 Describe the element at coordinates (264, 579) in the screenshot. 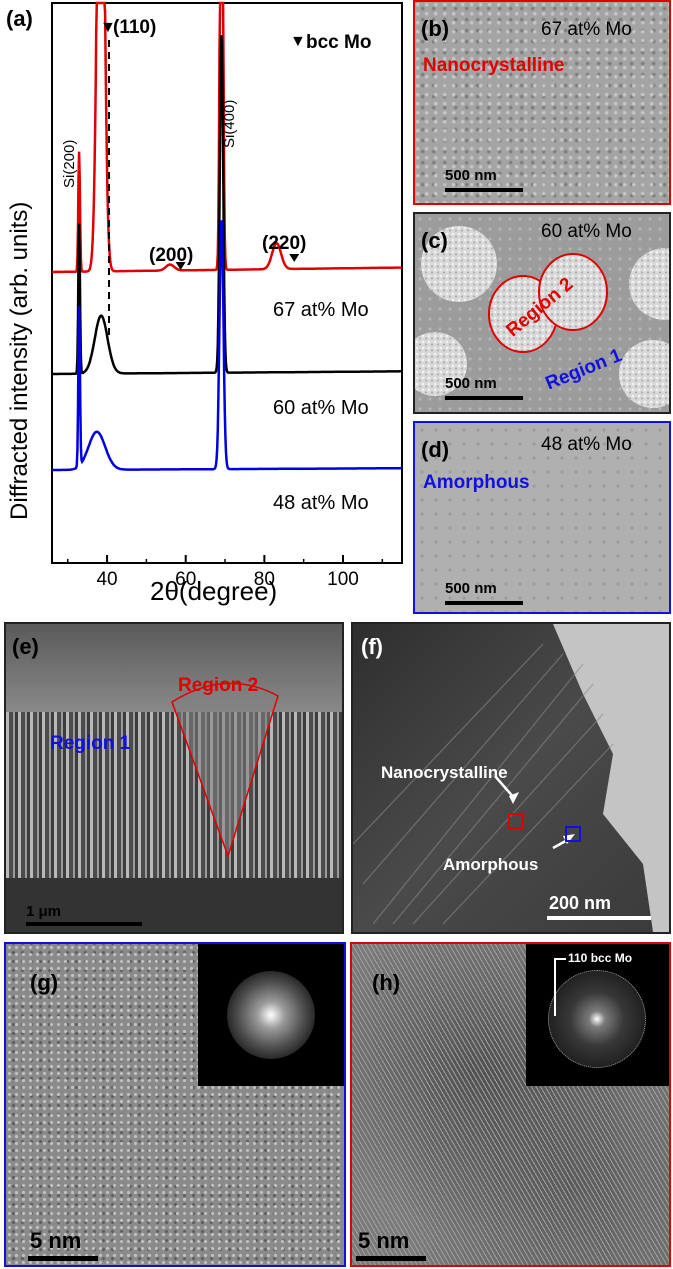

I see `x-tick-label: 80` at that location.